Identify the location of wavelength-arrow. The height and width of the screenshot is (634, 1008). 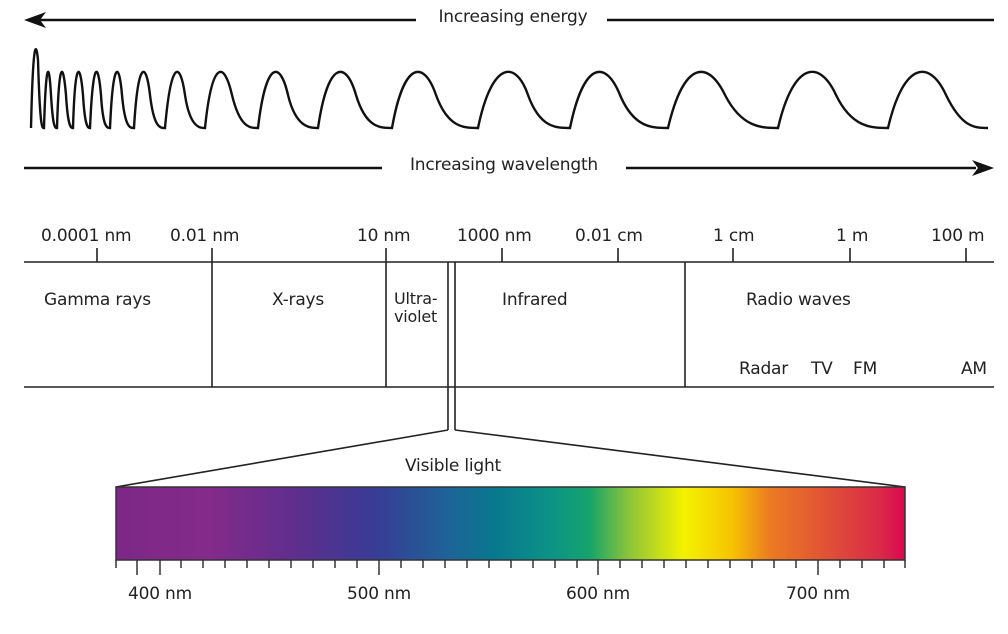
(509, 168).